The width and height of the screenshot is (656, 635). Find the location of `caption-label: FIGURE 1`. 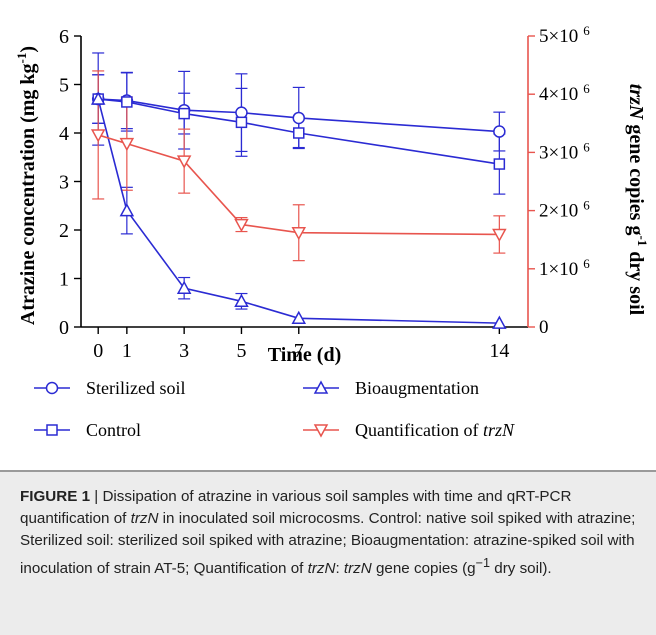

caption-label: FIGURE 1 is located at coordinates (55, 496).